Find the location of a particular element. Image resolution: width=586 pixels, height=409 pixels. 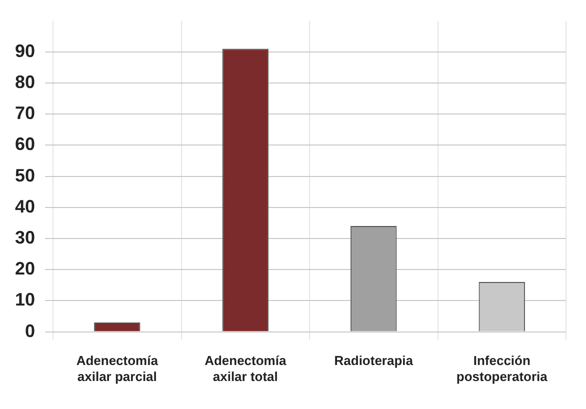

y-tick-label: 50 is located at coordinates (25, 175).